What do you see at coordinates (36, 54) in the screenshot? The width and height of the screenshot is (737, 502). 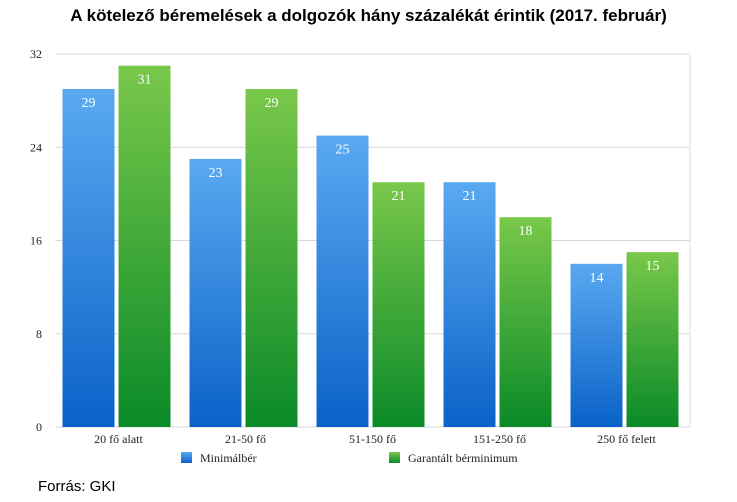 I see `y-tick-label: 32` at bounding box center [36, 54].